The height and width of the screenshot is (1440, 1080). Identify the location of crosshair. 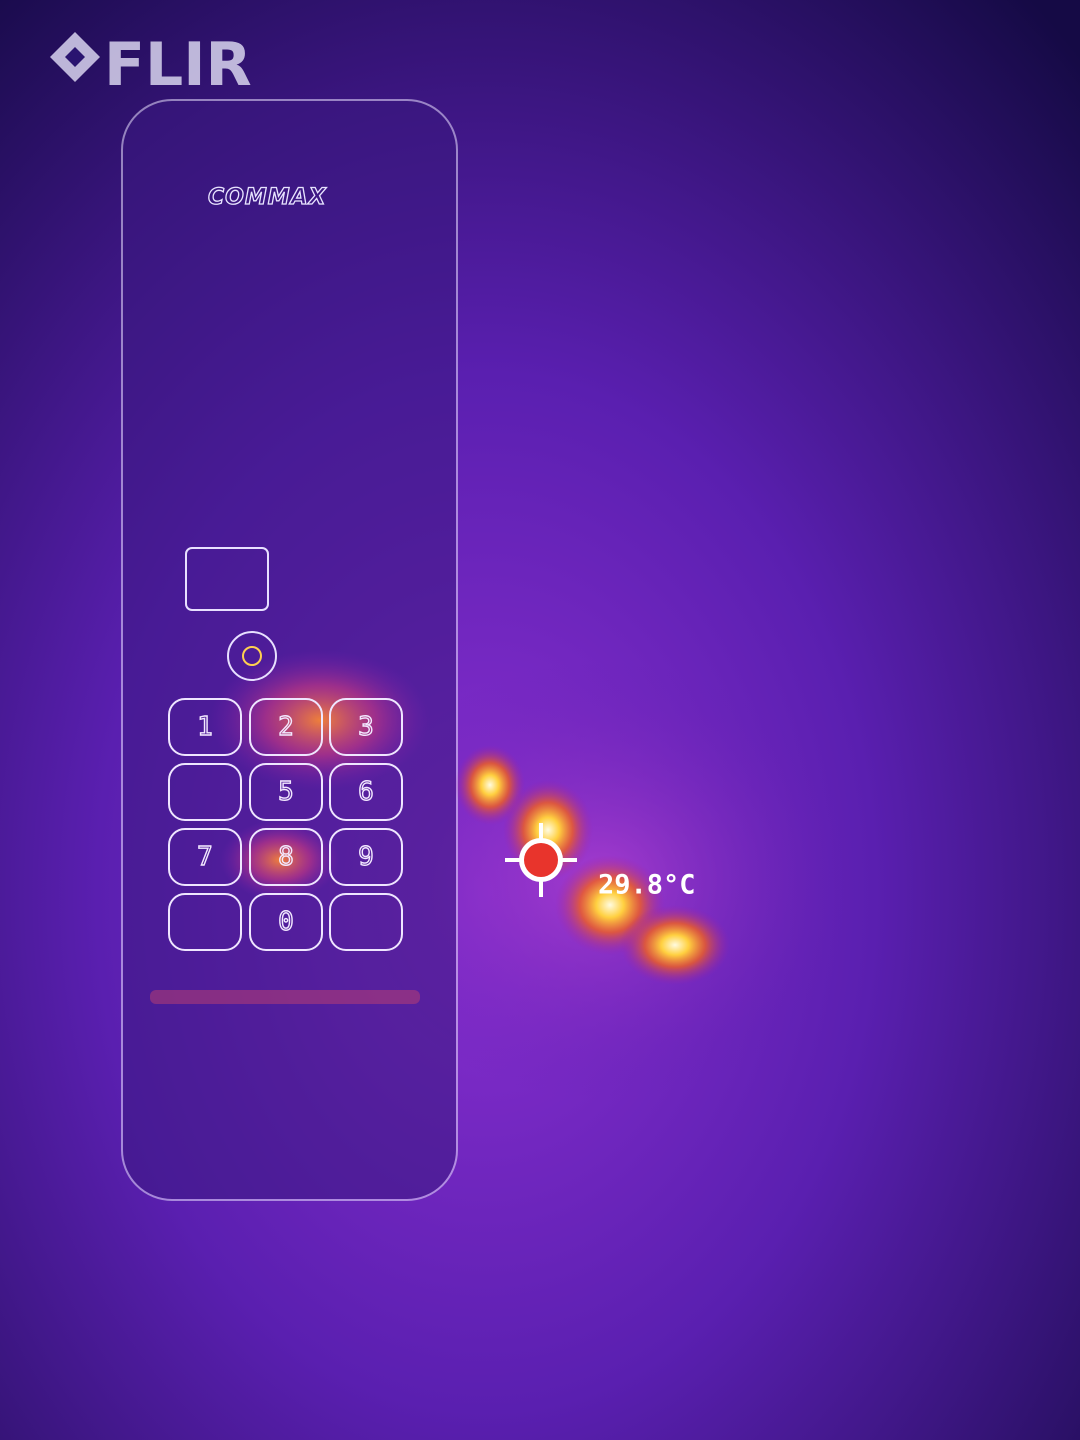
(541, 860).